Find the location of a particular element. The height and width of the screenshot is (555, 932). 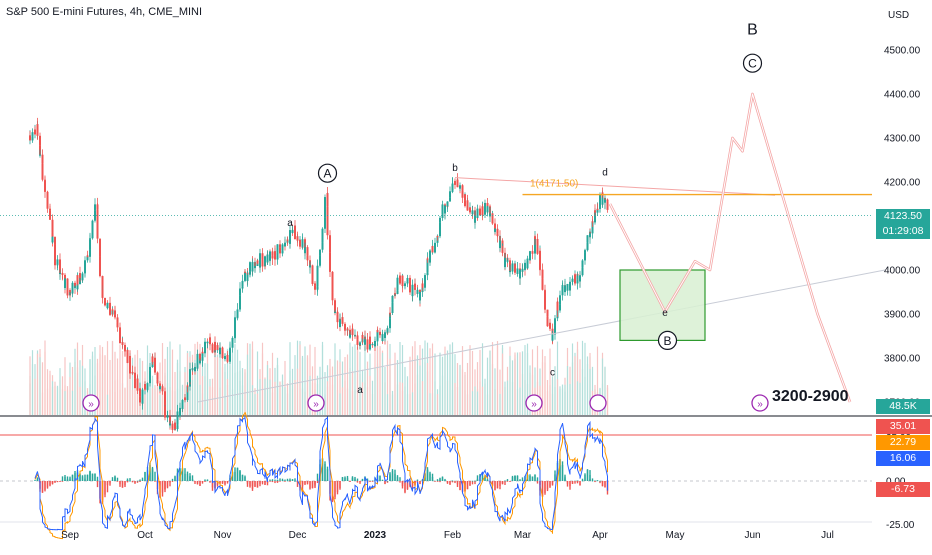

osc-value-badge: 22.79 is located at coordinates (903, 442).